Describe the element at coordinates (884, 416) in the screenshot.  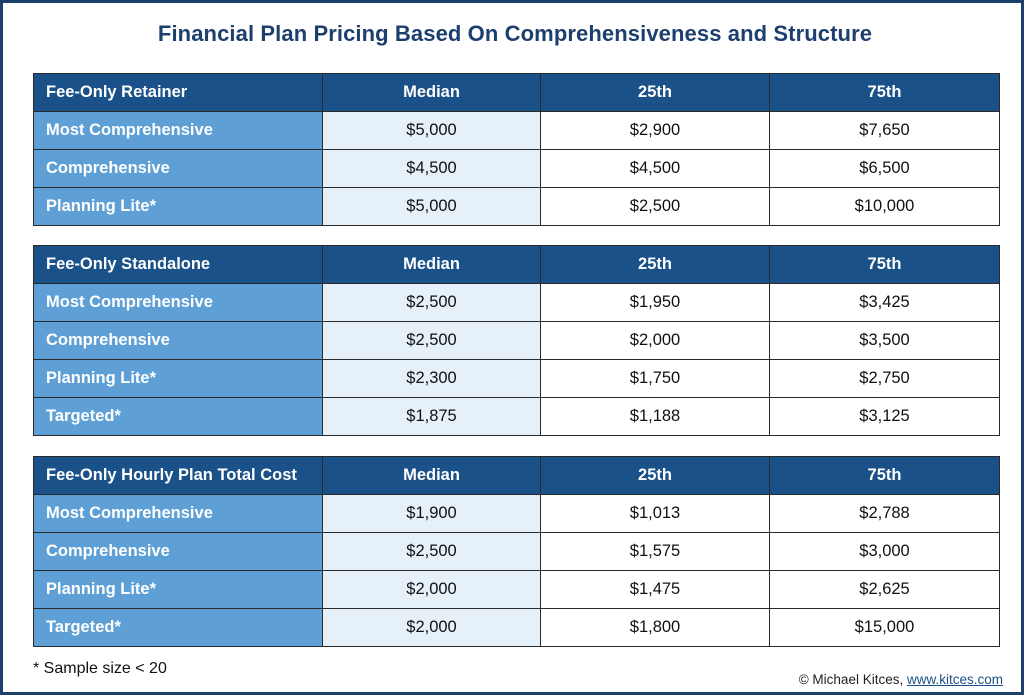
I see `p75-value: $3,125` at that location.